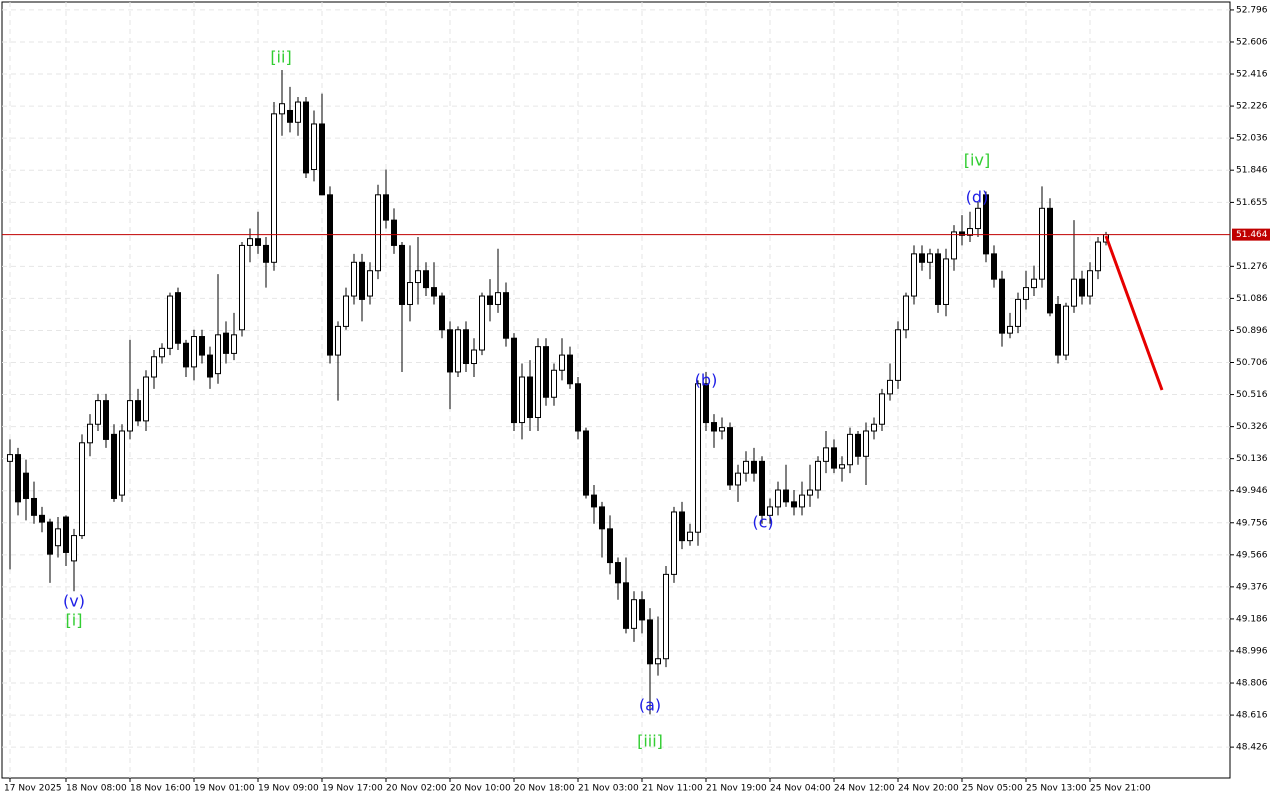  Describe the element at coordinates (672, 789) in the screenshot. I see `x-tick-label: 21 Nov 11:00` at that location.